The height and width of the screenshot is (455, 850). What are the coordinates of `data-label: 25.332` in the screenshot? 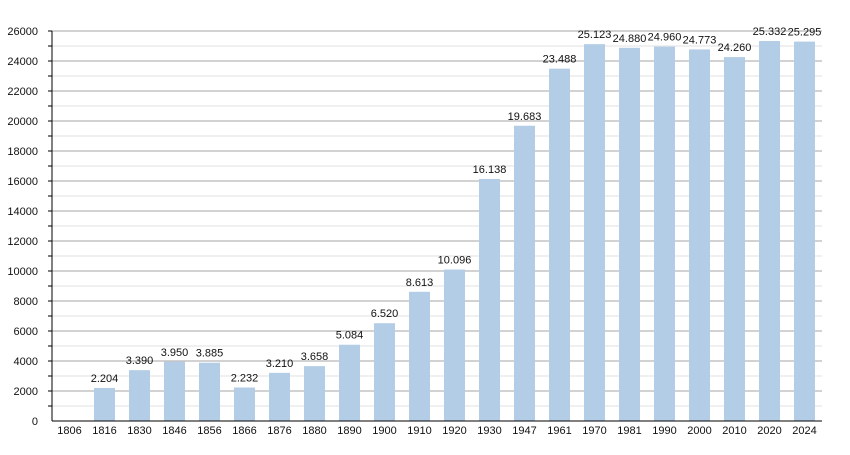 It's located at (770, 32).